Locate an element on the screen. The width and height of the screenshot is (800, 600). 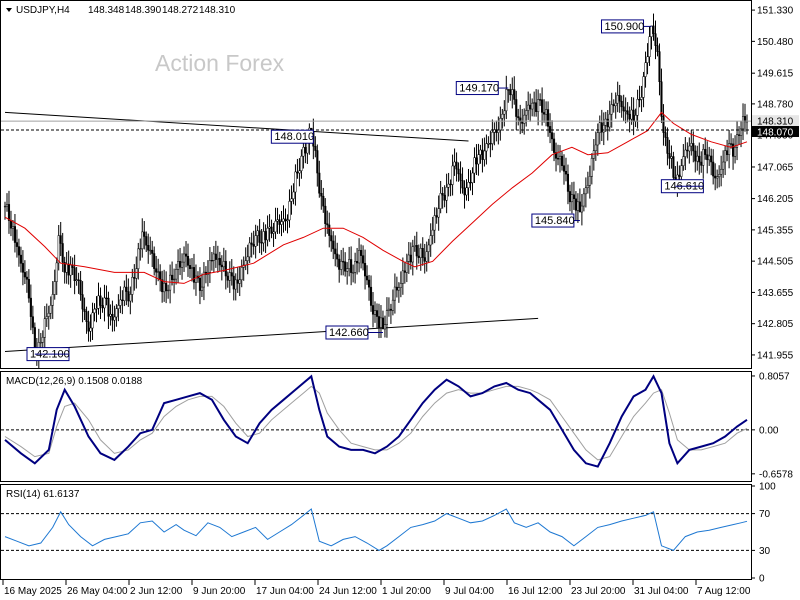
annotation-label: 142.660 is located at coordinates (349, 333).